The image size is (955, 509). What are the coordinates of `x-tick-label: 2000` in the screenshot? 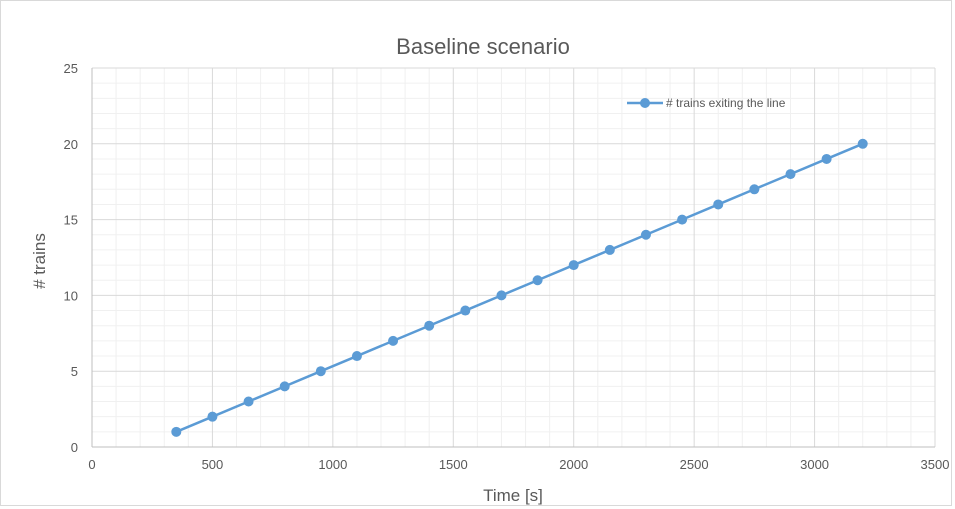 It's located at (573, 464).